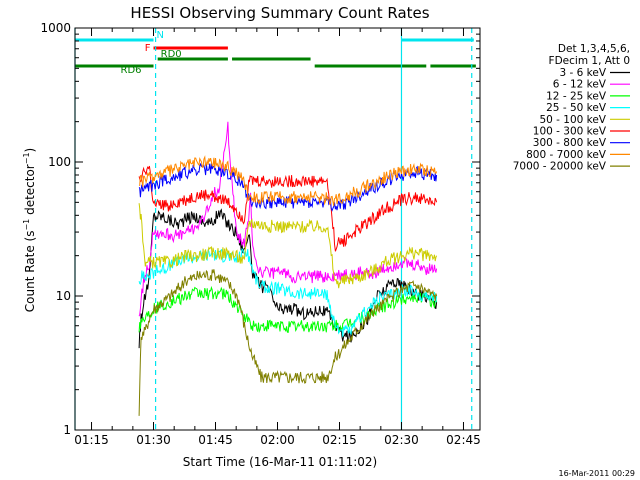 The height and width of the screenshot is (480, 640). What do you see at coordinates (570, 143) in the screenshot?
I see `legend-entry-label: 300 - 800 keV` at bounding box center [570, 143].